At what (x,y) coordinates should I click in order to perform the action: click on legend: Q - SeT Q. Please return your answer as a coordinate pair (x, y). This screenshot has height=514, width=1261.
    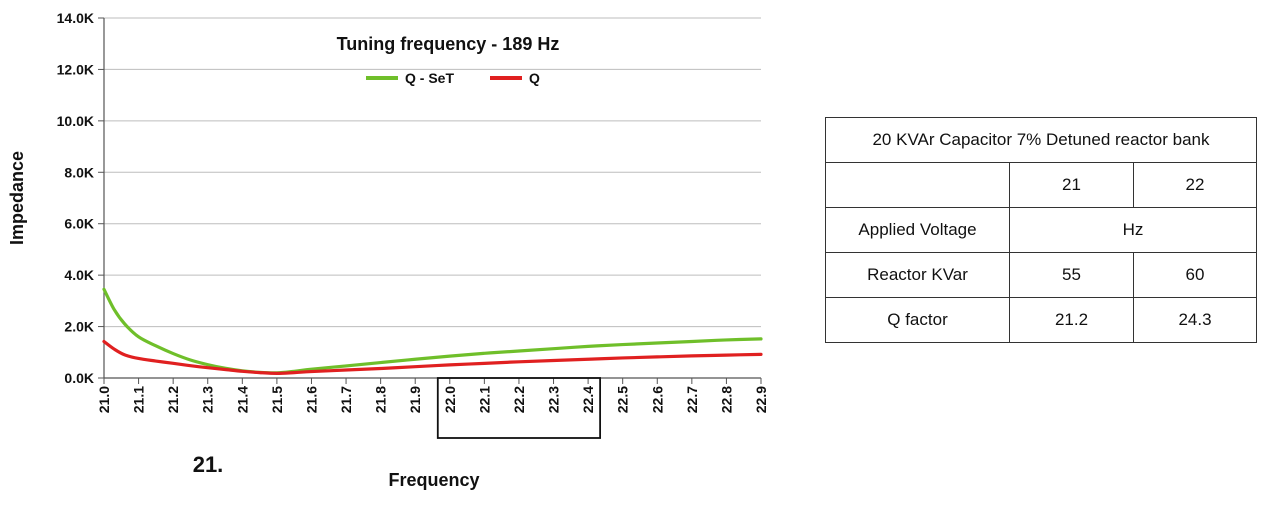
    Looking at the image, I should click on (453, 78).